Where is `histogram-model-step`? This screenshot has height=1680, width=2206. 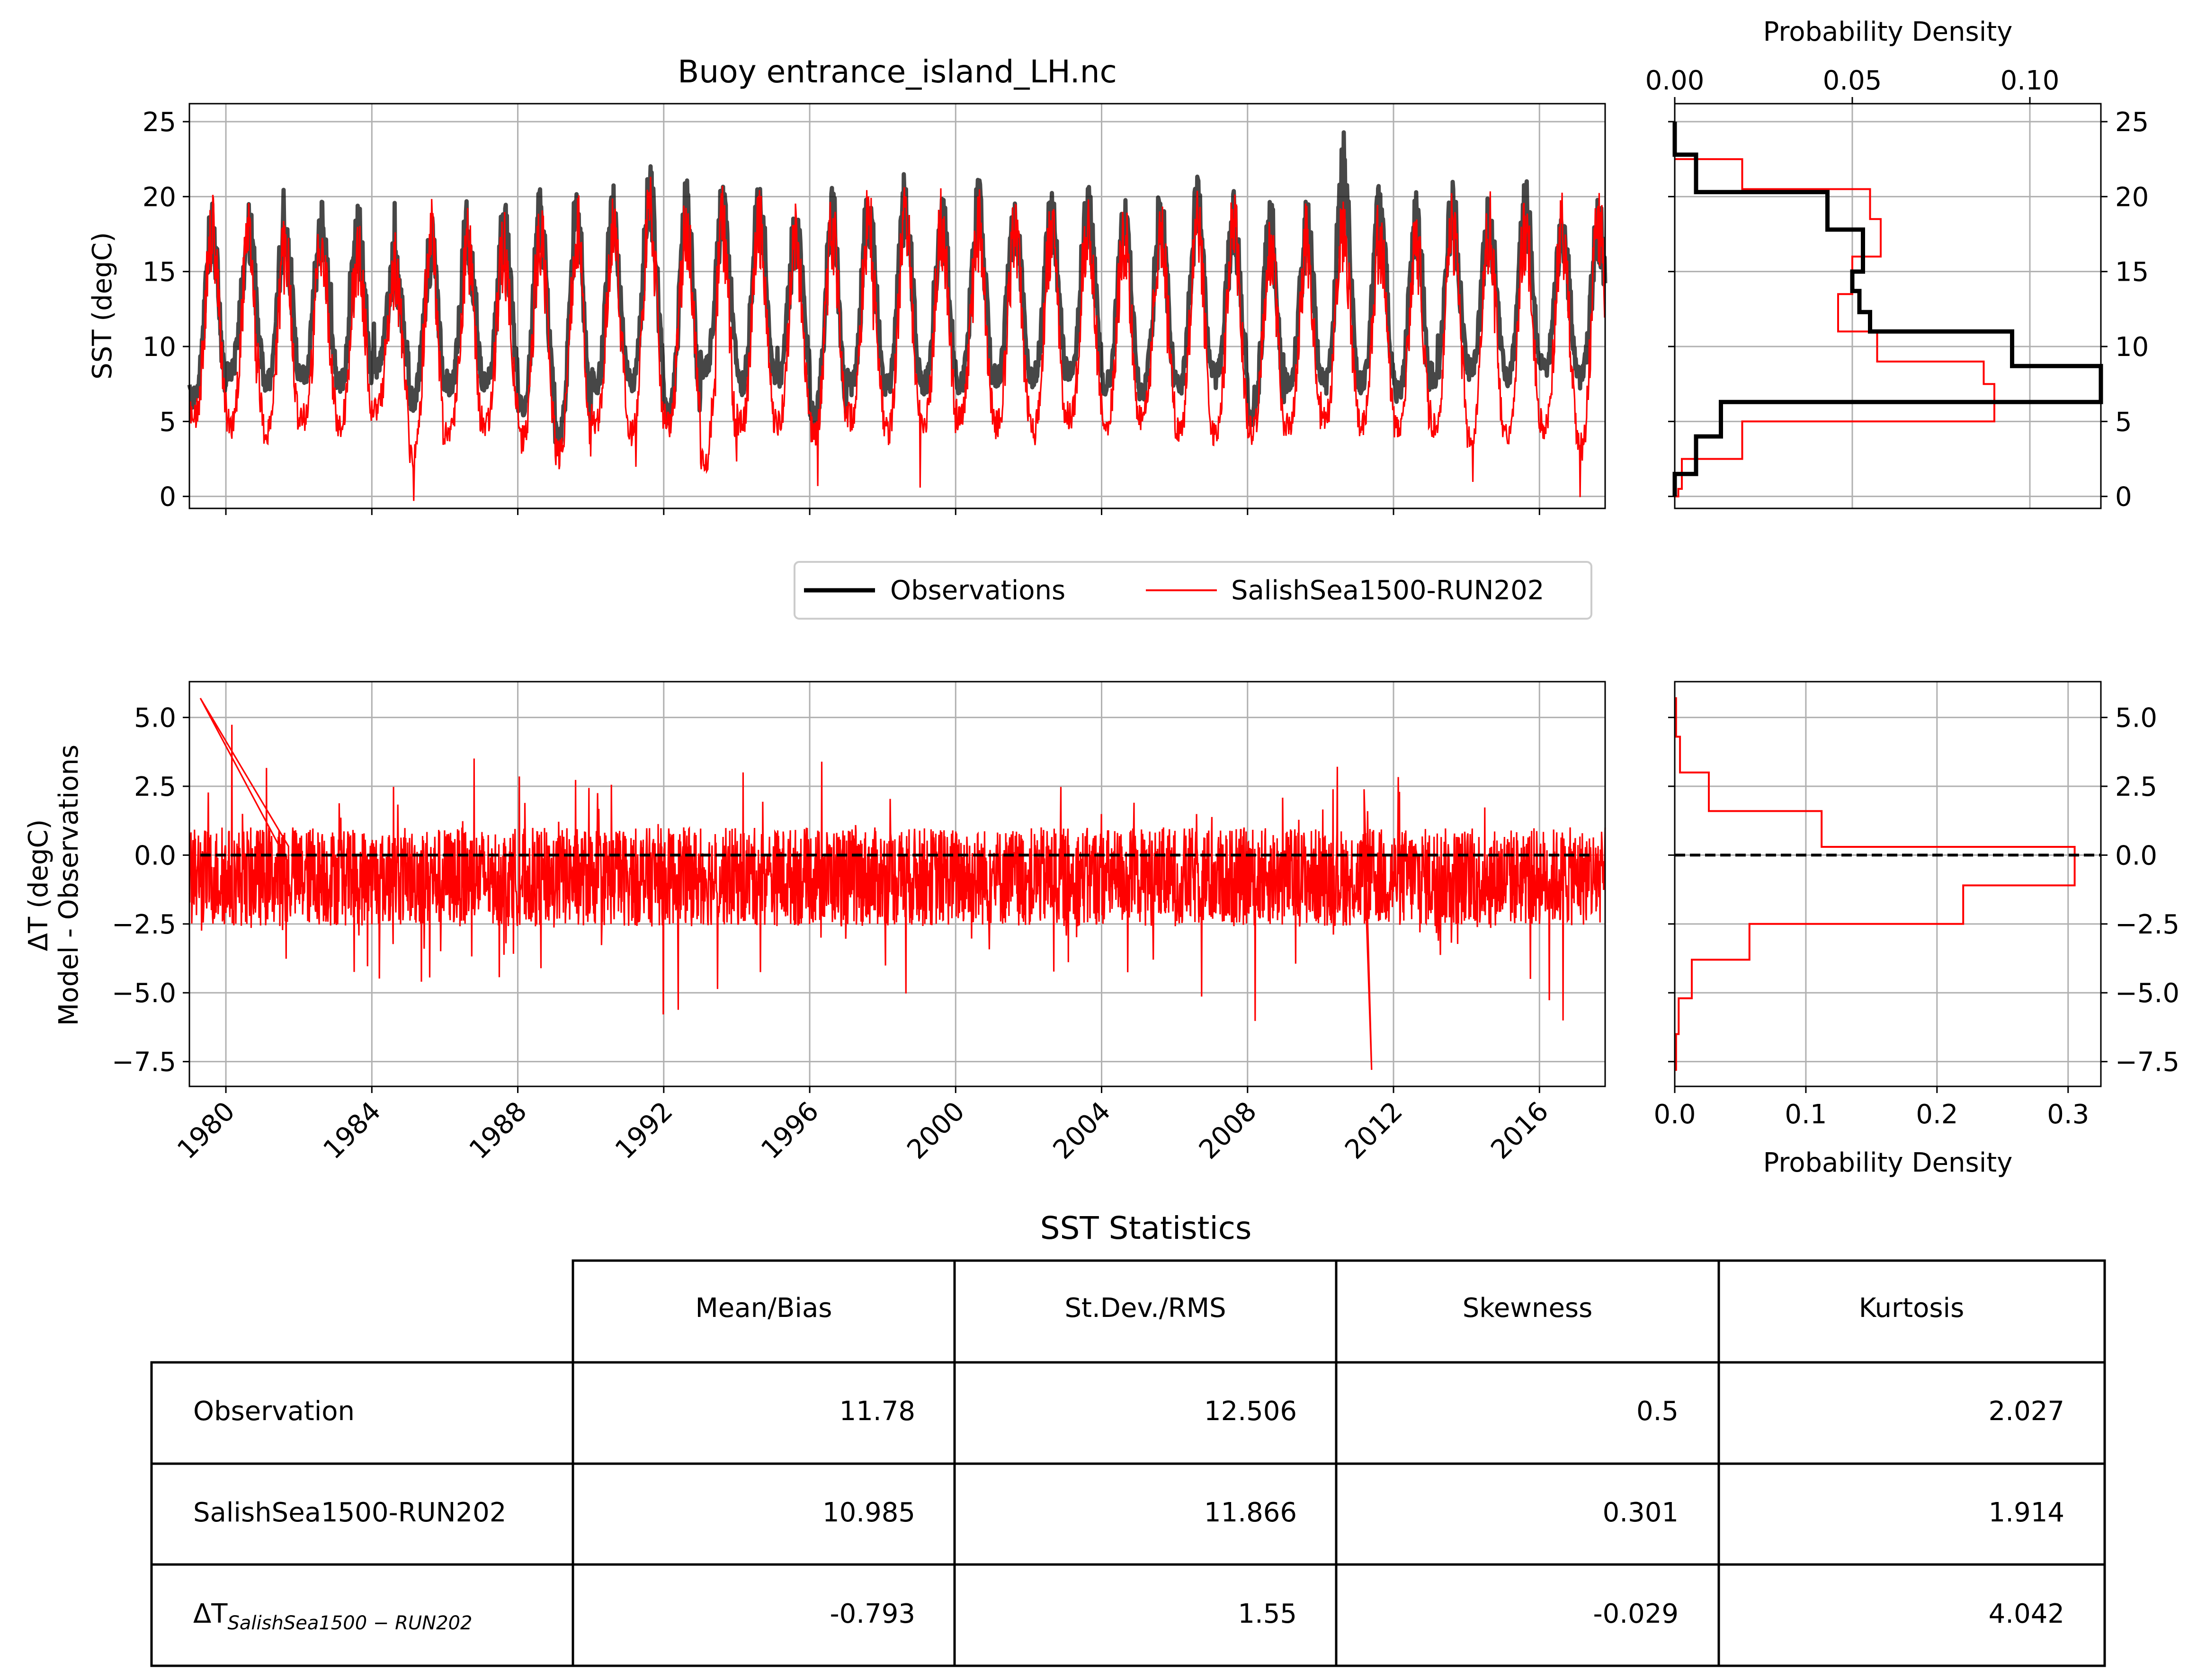 histogram-model-step is located at coordinates (1834, 328).